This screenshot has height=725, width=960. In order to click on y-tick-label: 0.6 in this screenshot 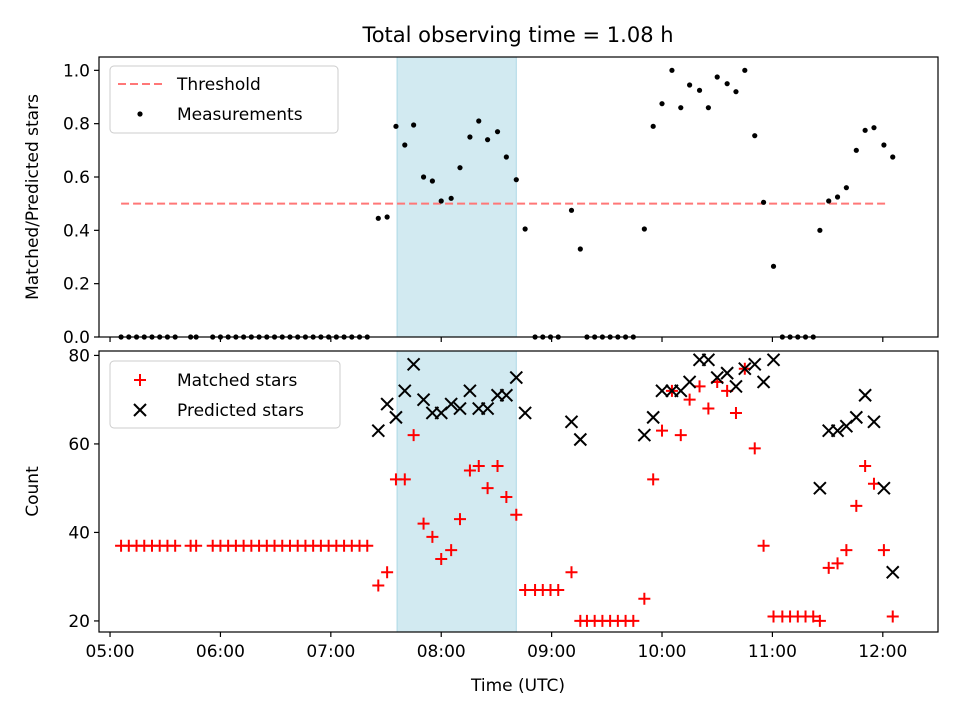, I will do `click(76, 178)`.